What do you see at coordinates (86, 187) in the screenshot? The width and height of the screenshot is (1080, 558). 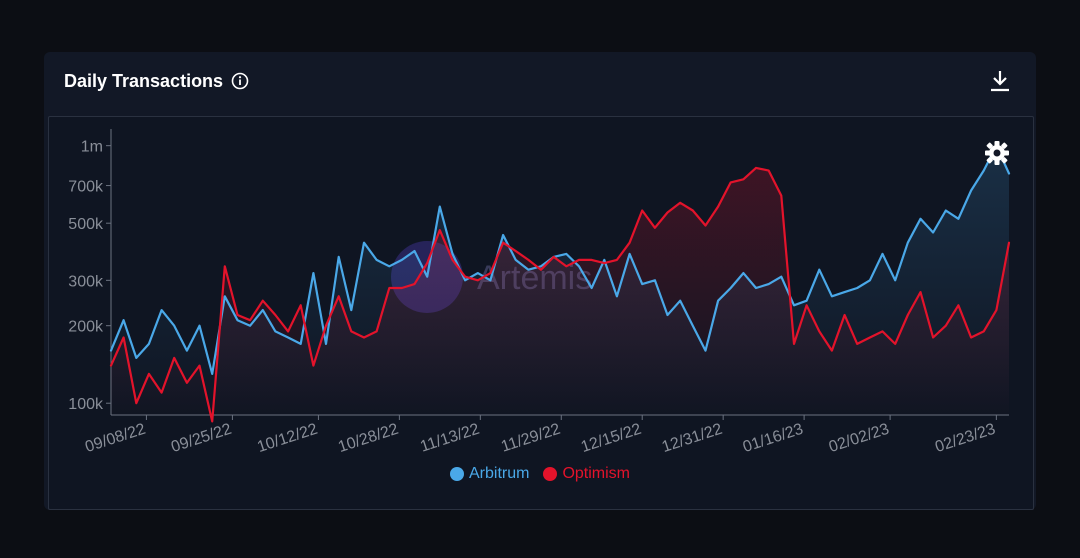 I see `y-tick-label: 700k` at bounding box center [86, 187].